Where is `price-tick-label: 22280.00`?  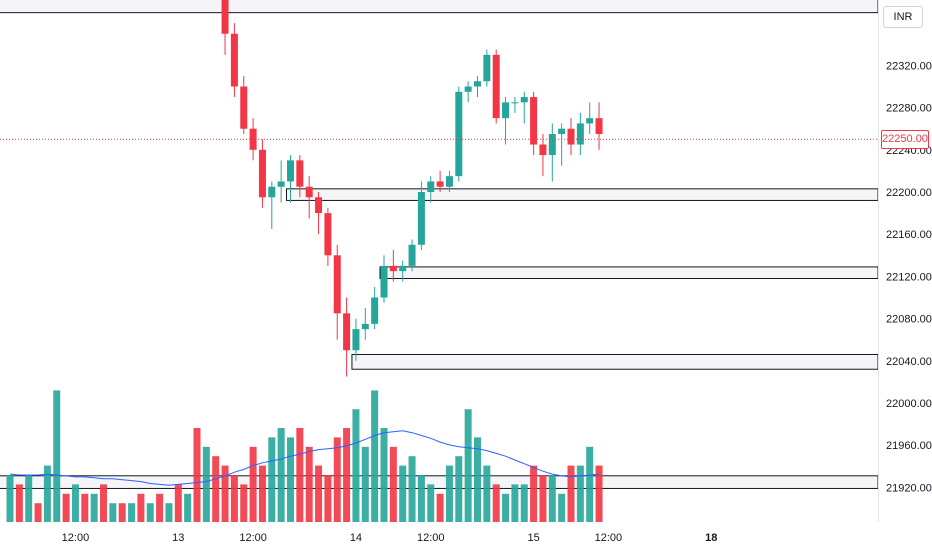 price-tick-label: 22280.00 is located at coordinates (909, 109).